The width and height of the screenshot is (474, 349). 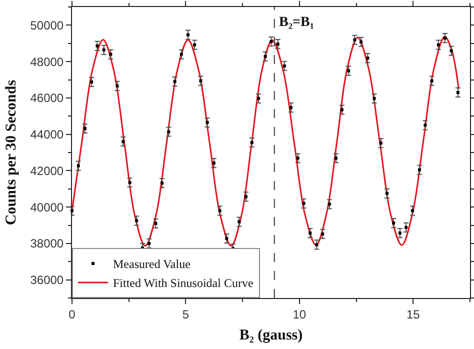 What do you see at coordinates (296, 22) in the screenshot?
I see `ref-line-label: B₂=B₁` at bounding box center [296, 22].